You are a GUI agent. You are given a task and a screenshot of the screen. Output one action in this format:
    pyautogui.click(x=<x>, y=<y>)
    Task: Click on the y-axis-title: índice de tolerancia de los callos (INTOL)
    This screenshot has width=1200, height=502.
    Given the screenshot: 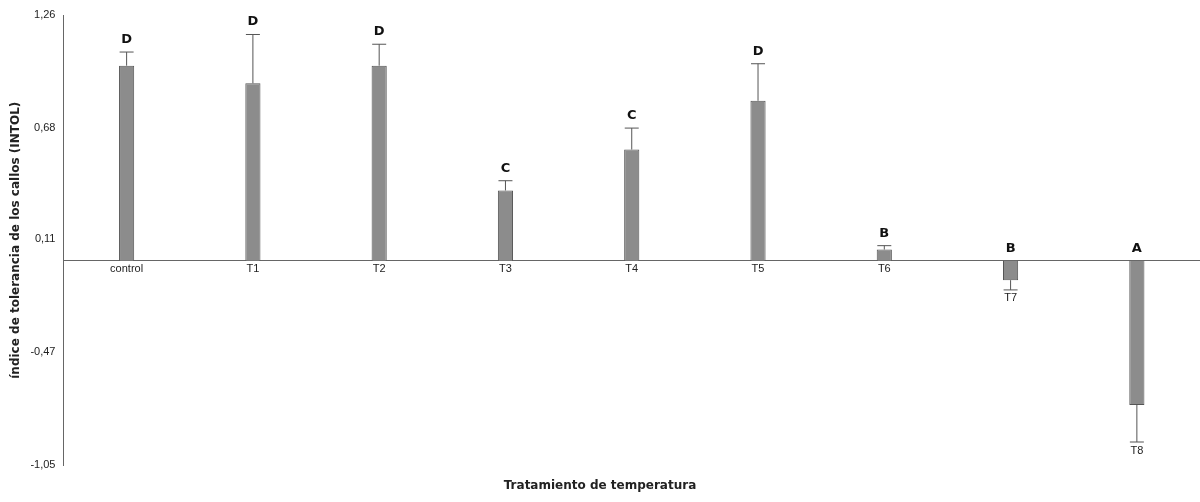 What is the action you would take?
    pyautogui.click(x=15, y=240)
    